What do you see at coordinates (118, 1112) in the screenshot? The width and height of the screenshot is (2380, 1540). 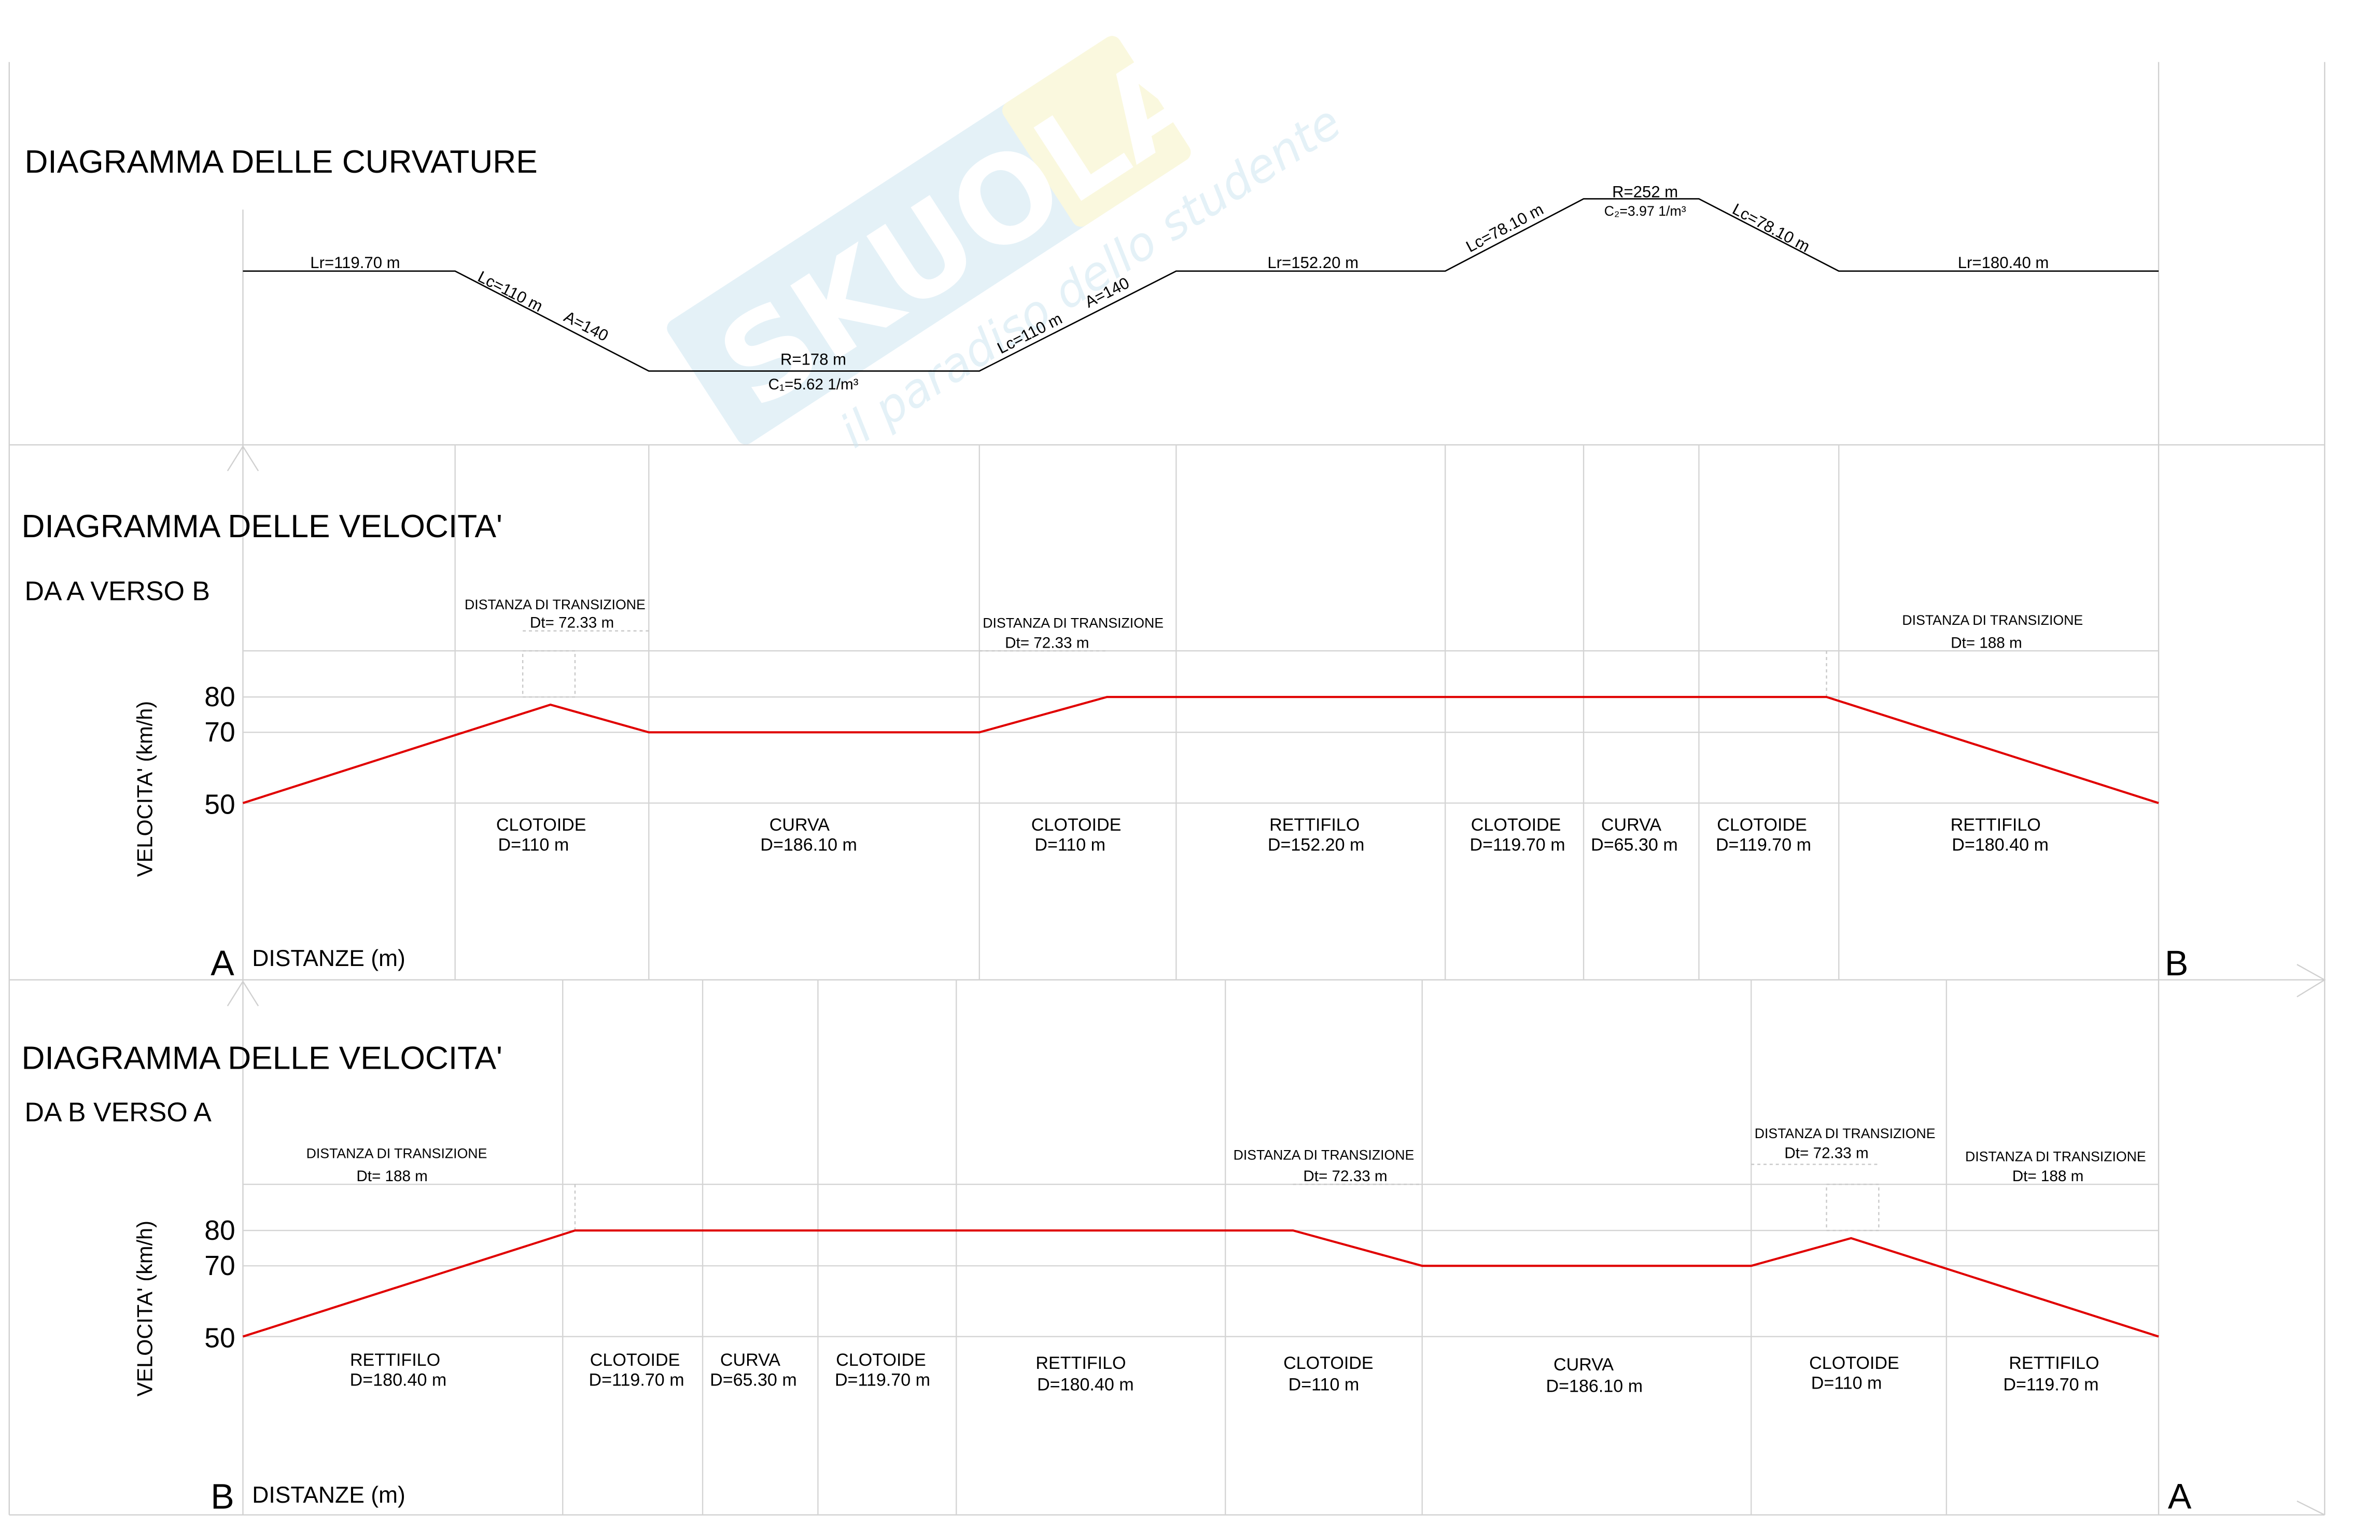 I see `ba-subtitle: DA B VERSO A` at bounding box center [118, 1112].